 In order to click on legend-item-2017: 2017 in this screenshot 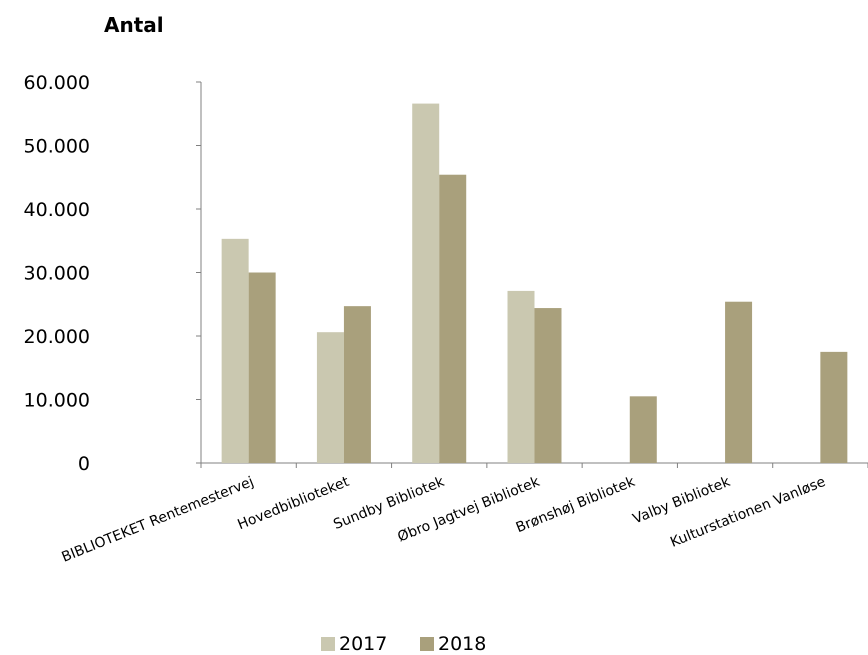, I will do `click(354, 644)`.